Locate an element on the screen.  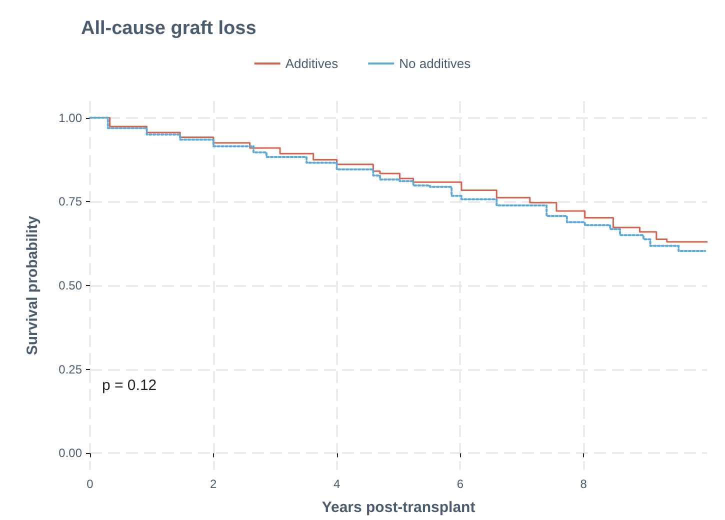
y-tick-label: 0.75 is located at coordinates (70, 201).